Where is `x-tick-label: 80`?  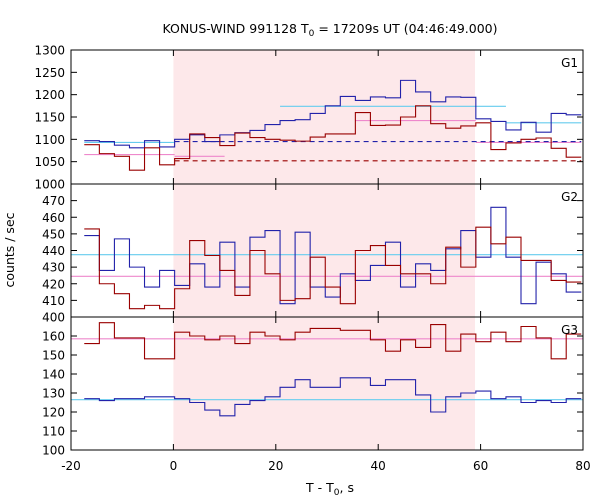 x-tick-label: 80 is located at coordinates (582, 466).